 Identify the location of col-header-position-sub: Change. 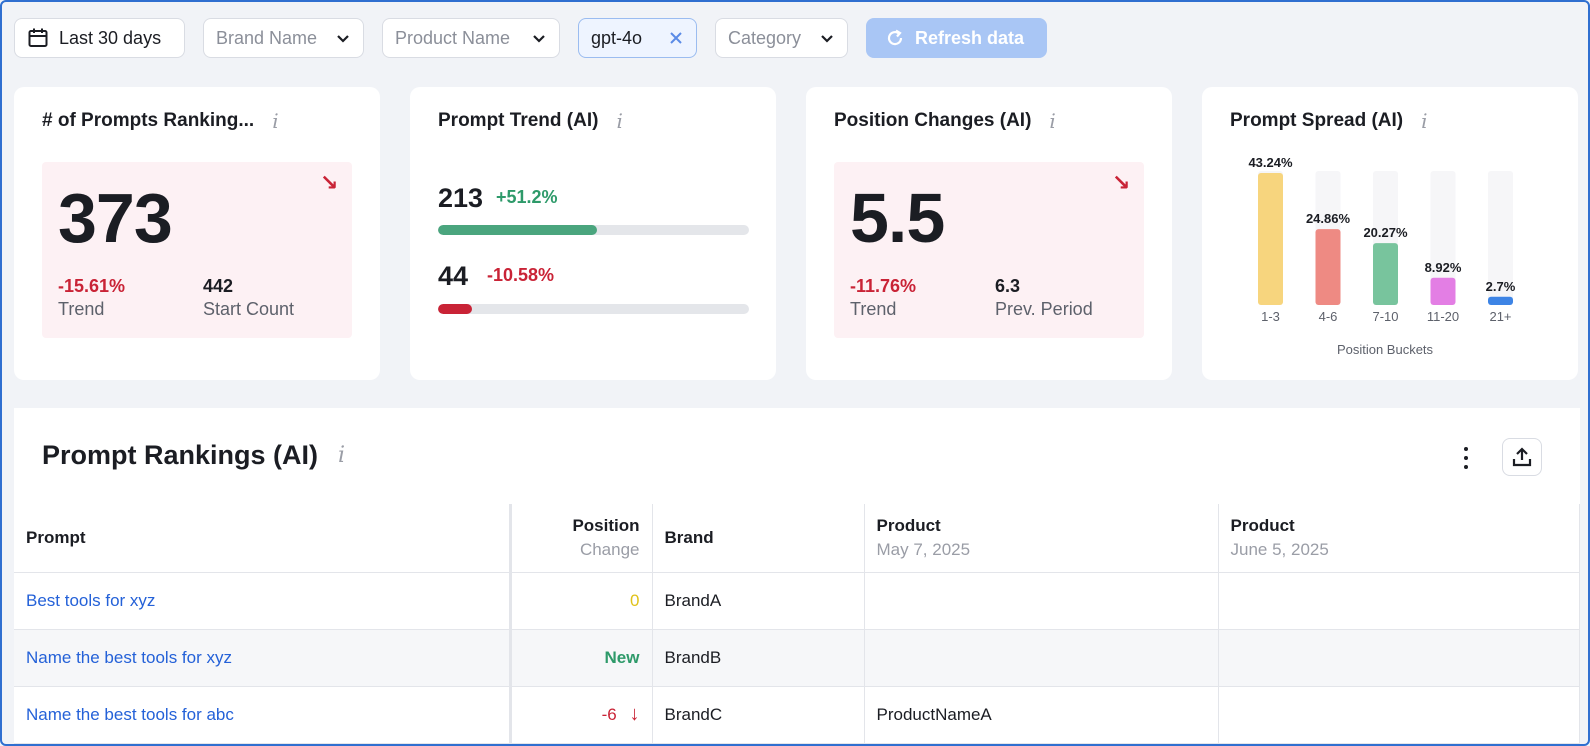
(609, 549).